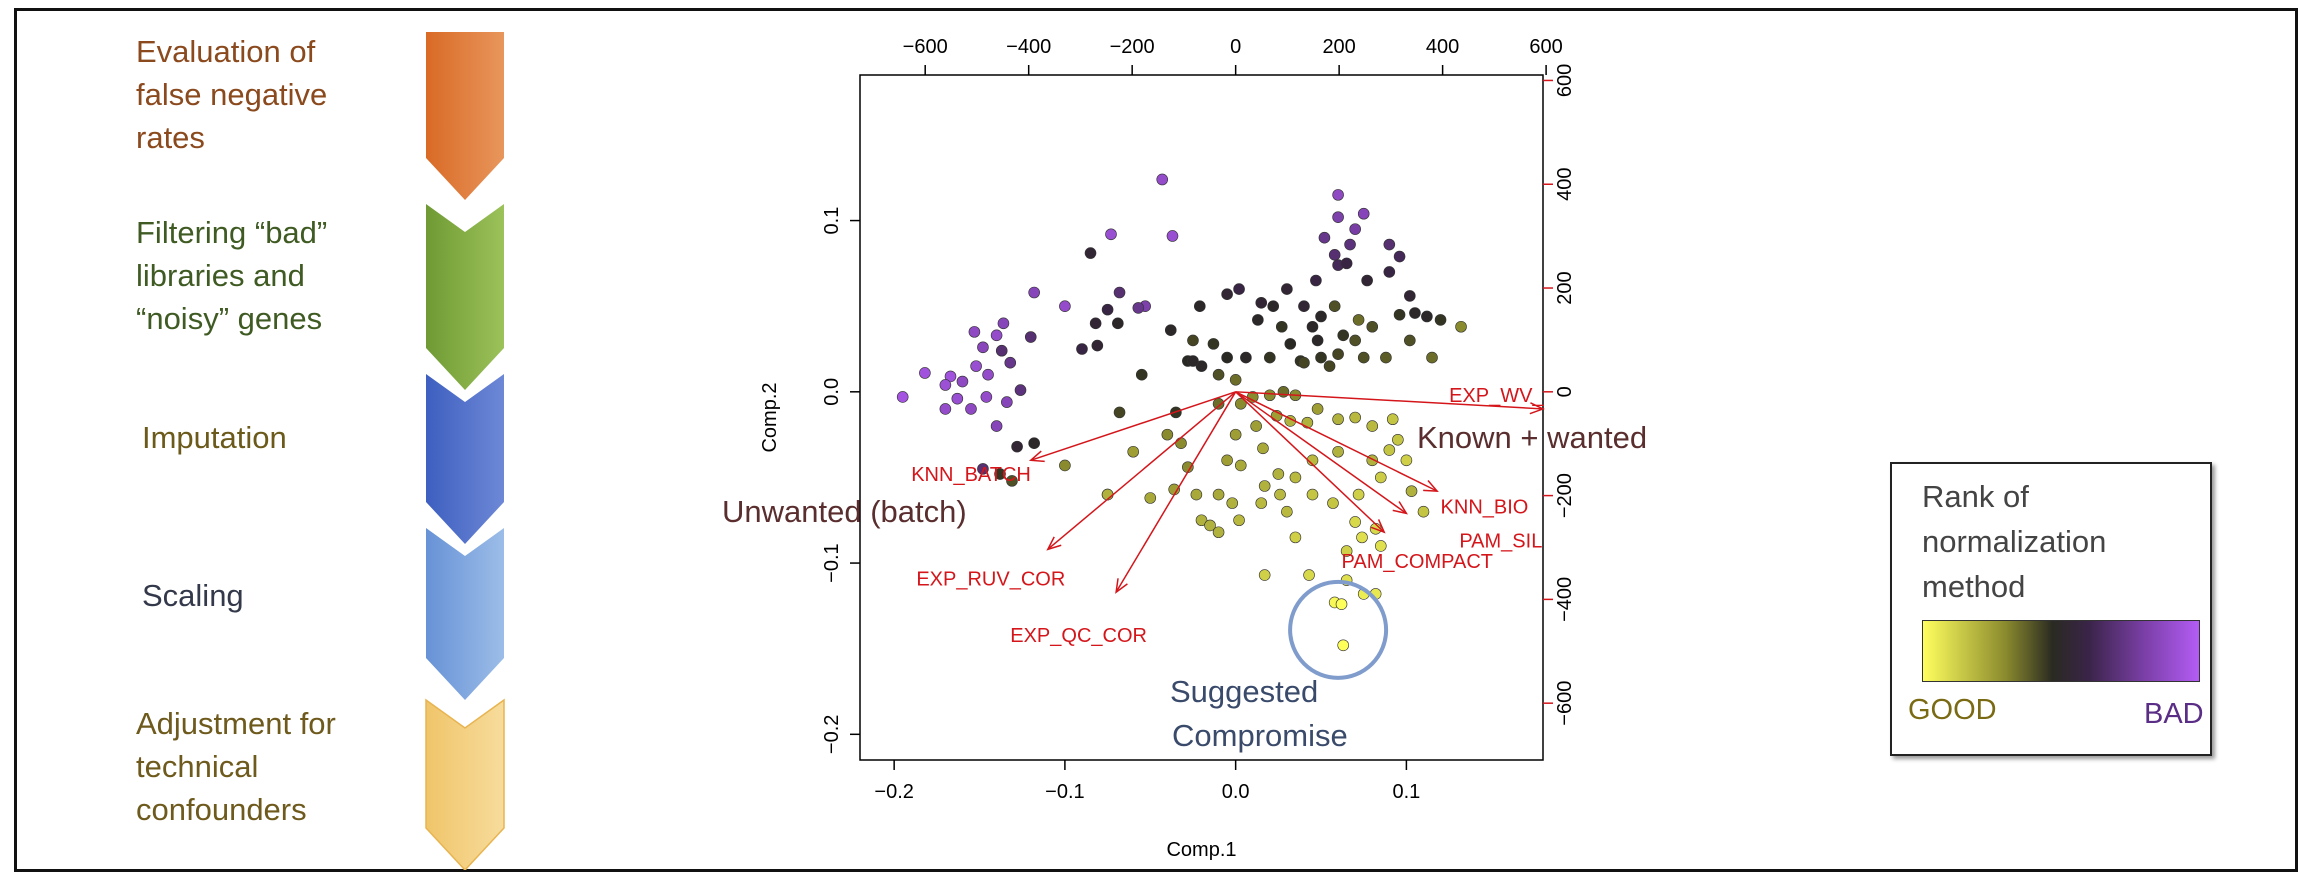 Image resolution: width=2315 pixels, height=886 pixels. I want to click on workflow-chevrons, so click(465, 451).